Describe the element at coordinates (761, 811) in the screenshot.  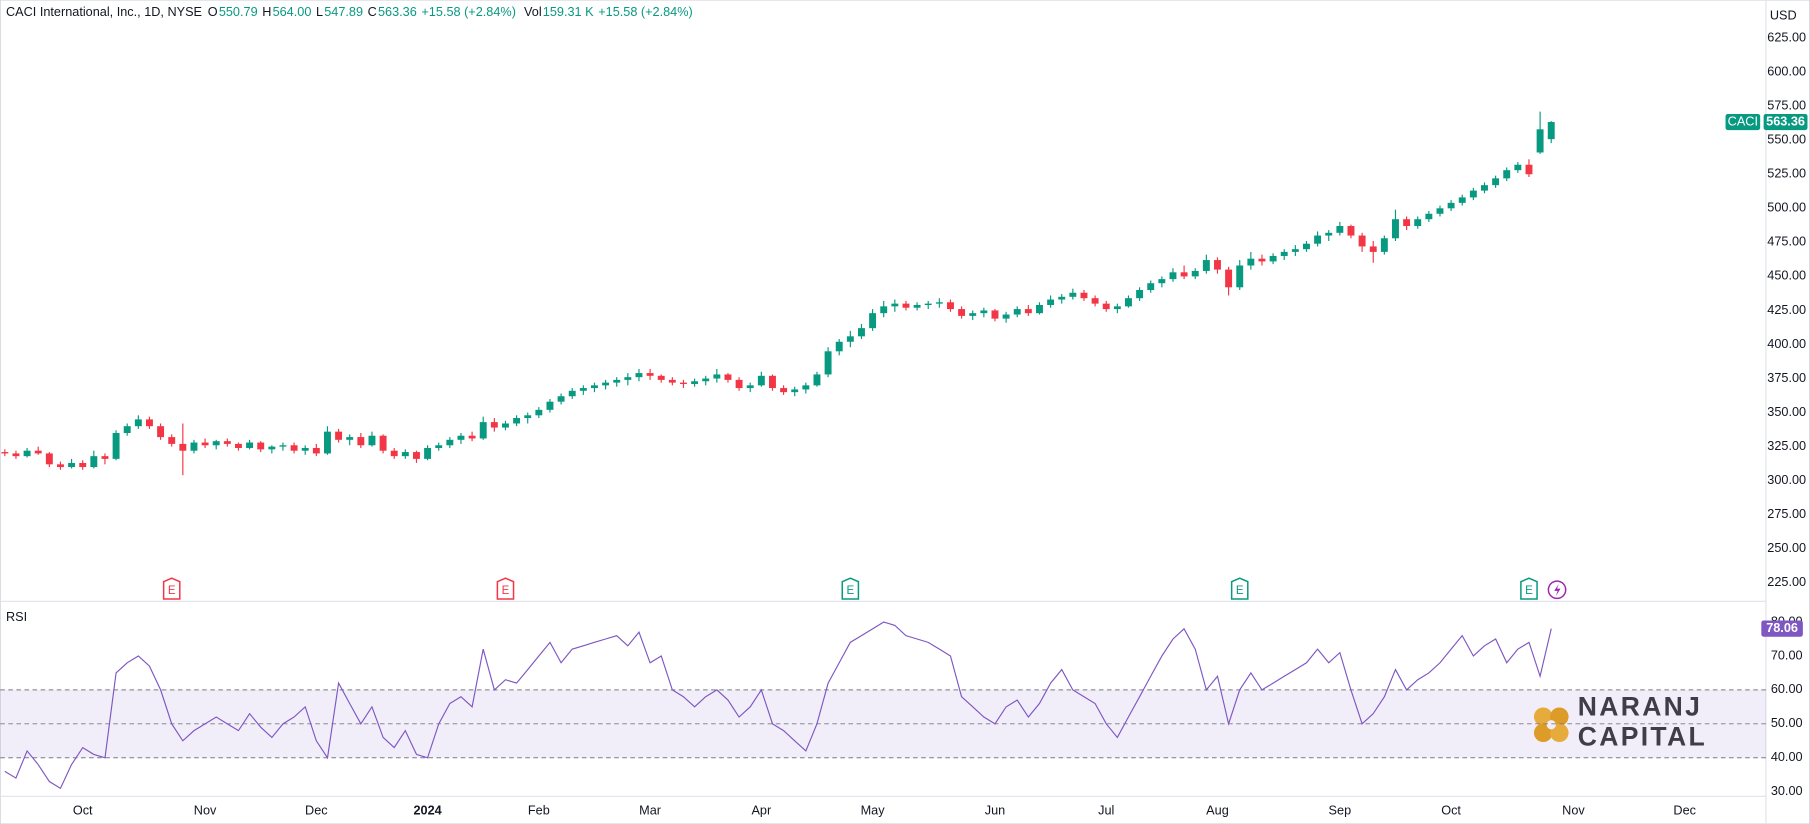
I see `x-tick-label: Apr` at that location.